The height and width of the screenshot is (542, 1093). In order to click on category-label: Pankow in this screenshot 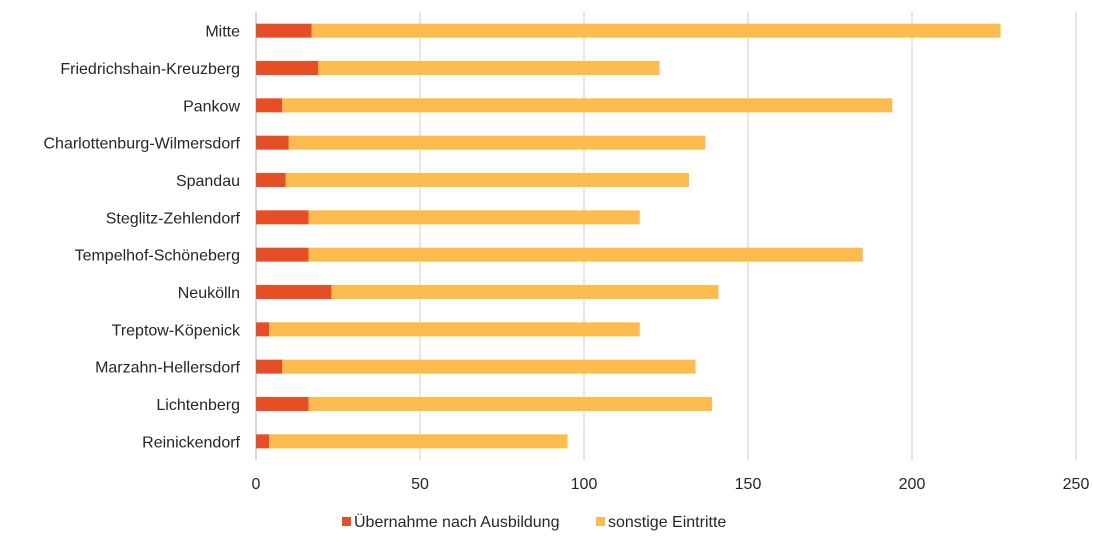, I will do `click(211, 106)`.